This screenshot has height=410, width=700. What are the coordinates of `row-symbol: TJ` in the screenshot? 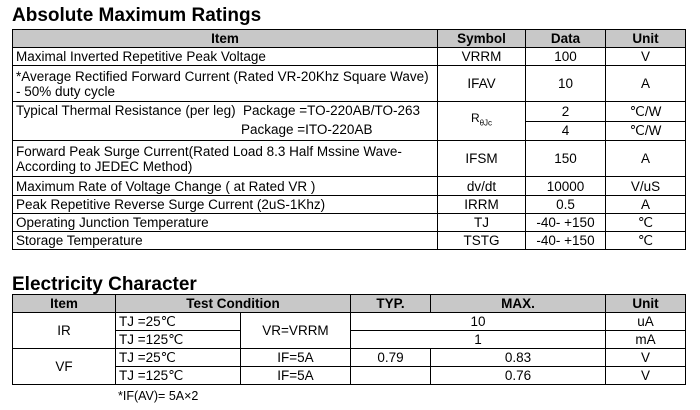 It's located at (481, 222).